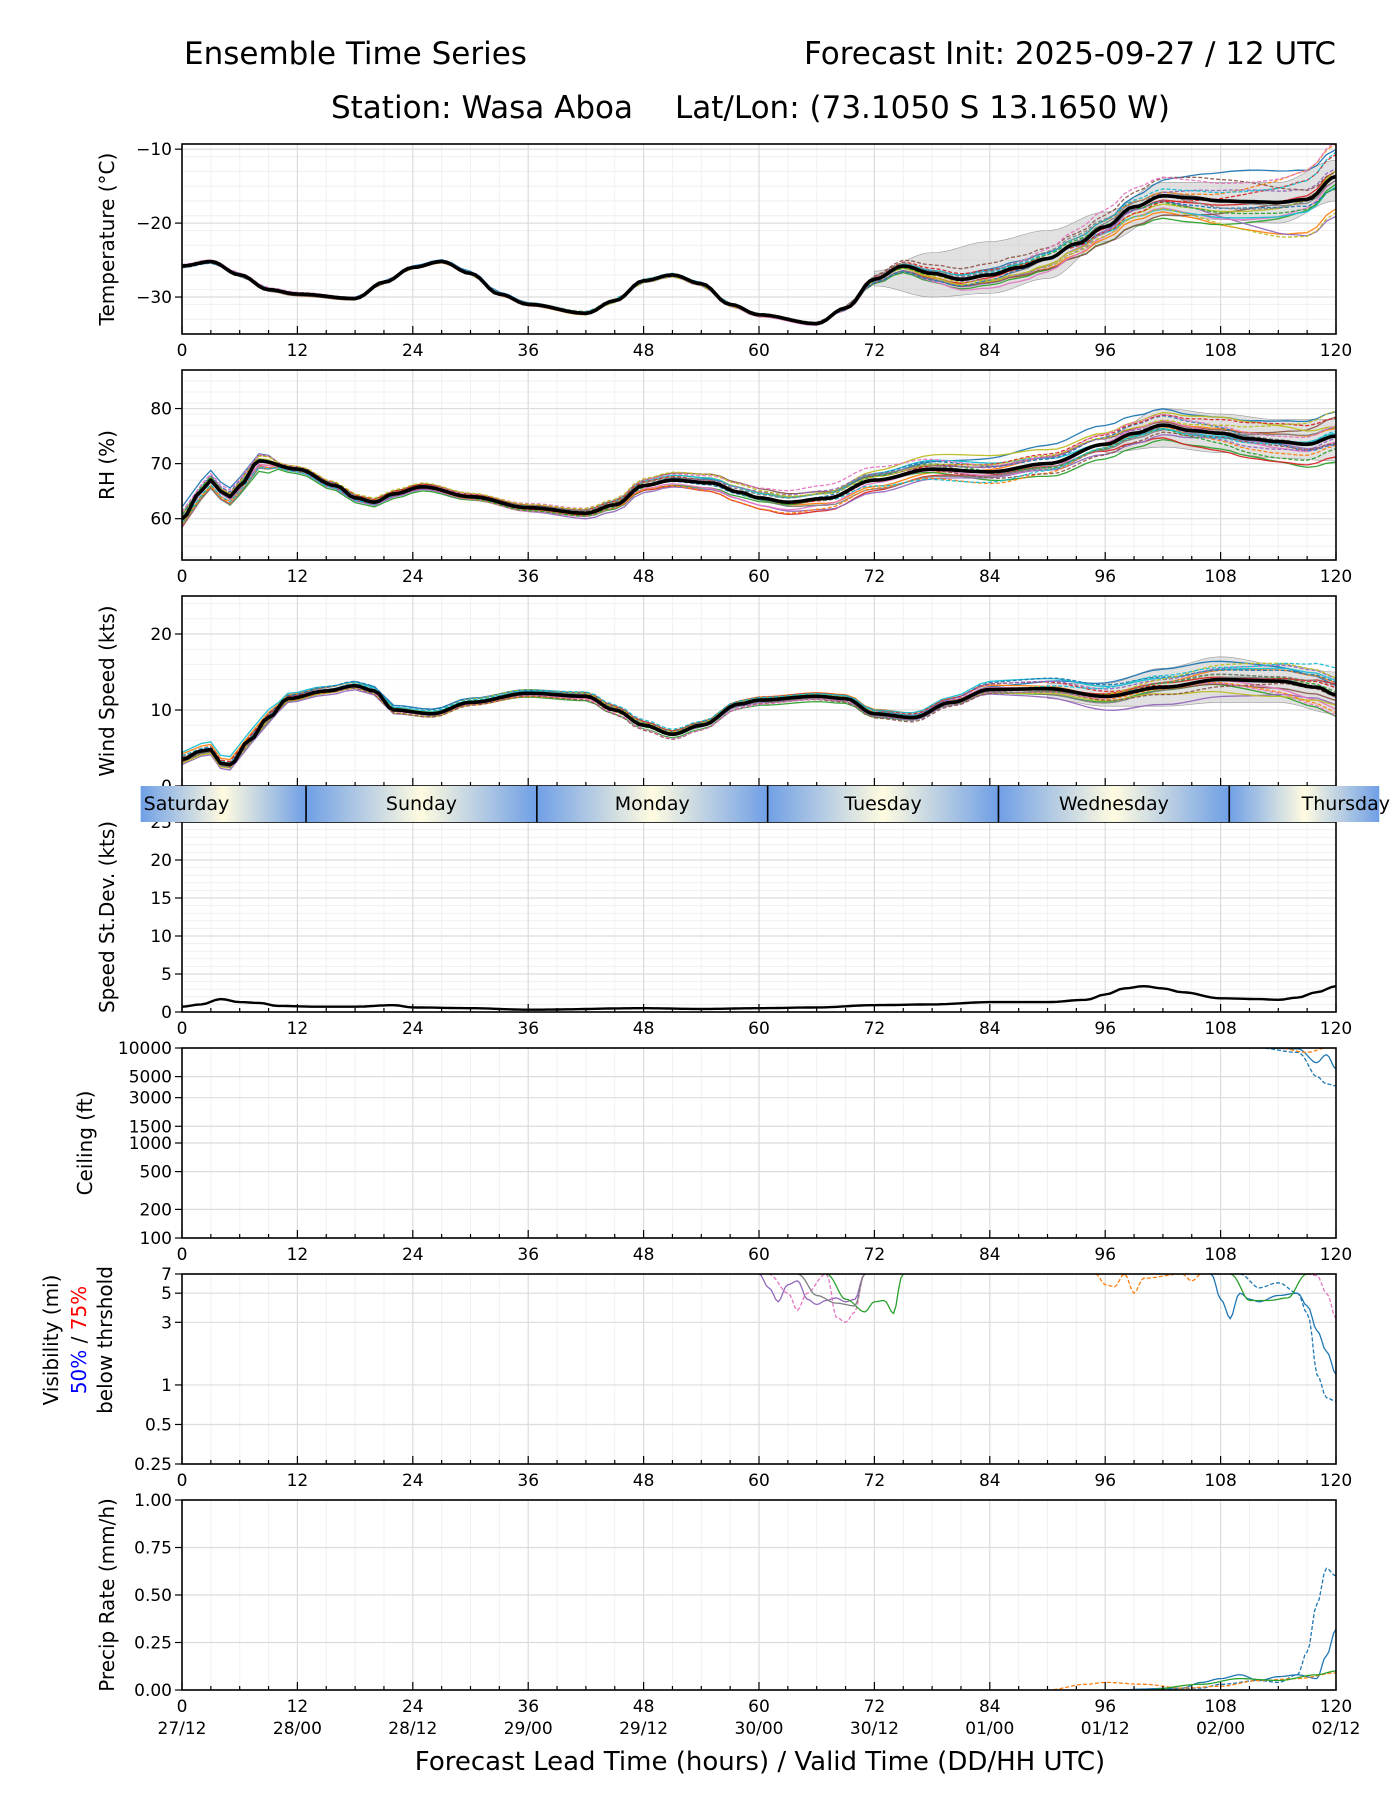  I want to click on precip-ytick-label: 1.00, so click(153, 1501).